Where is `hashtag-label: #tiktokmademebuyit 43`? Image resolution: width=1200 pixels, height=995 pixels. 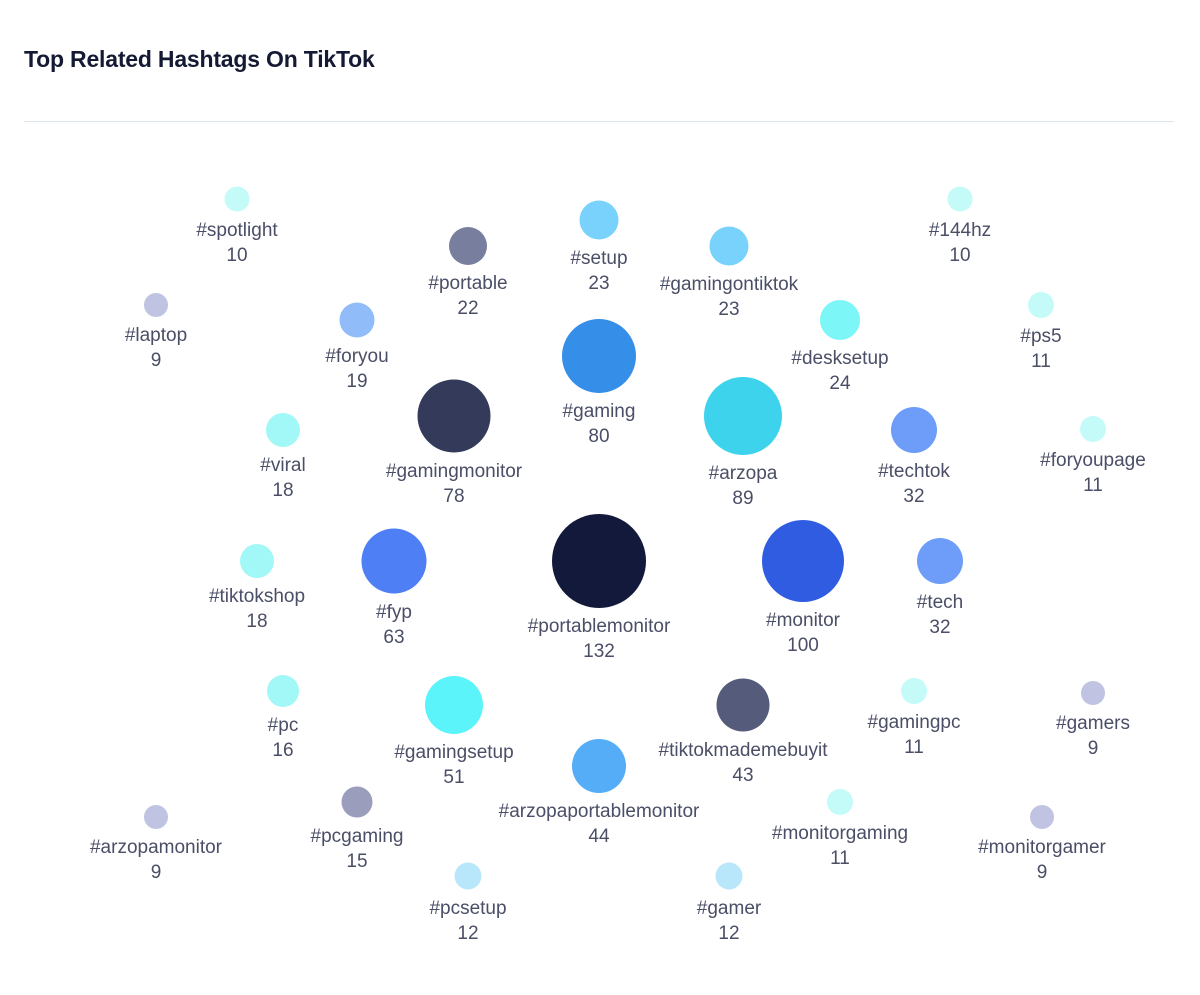
hashtag-label: #tiktokmademebuyit 43 is located at coordinates (743, 763).